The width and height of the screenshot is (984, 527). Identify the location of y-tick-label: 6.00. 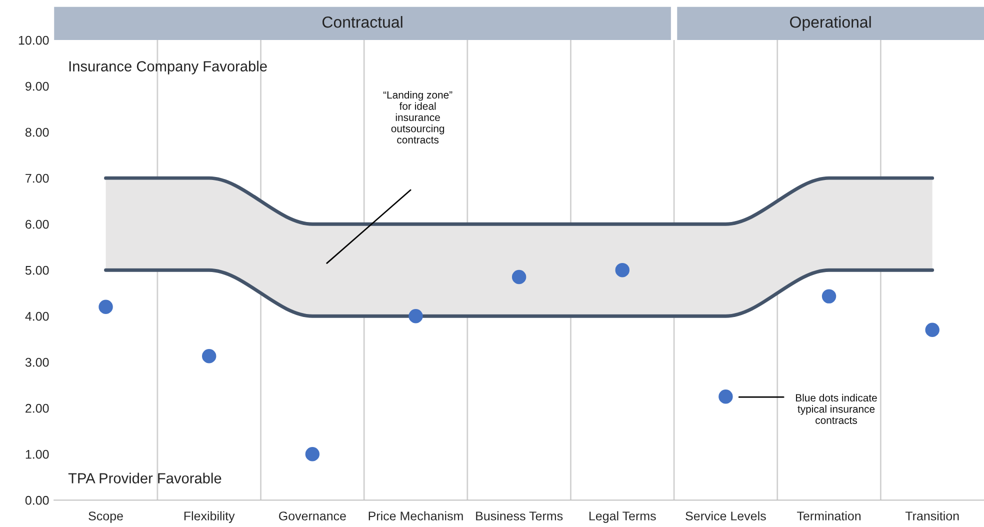
(37, 224).